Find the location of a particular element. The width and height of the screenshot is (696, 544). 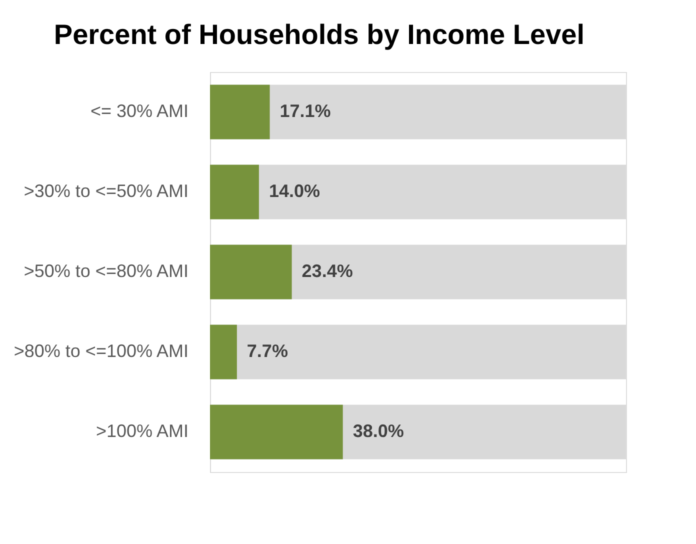

y-tick-label: >30% to <=50% AMI is located at coordinates (106, 191).